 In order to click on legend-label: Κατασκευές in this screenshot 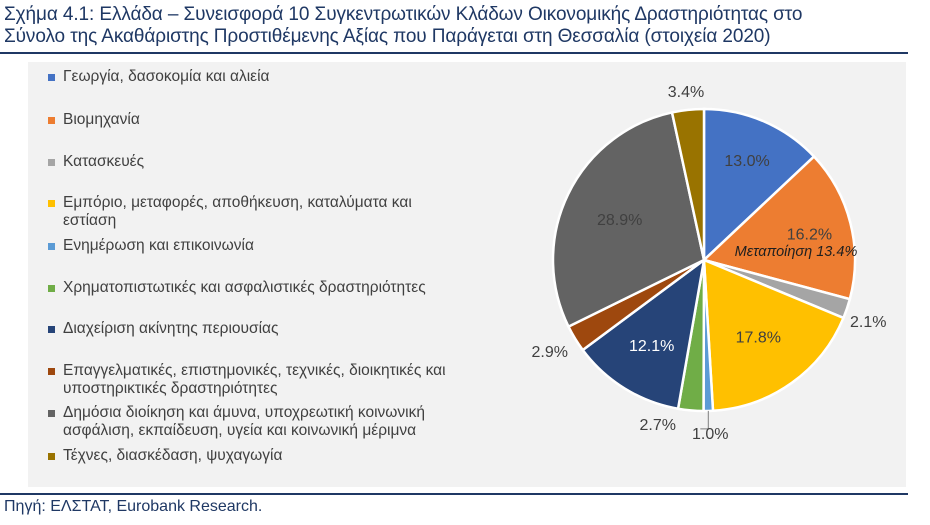, I will do `click(104, 161)`.